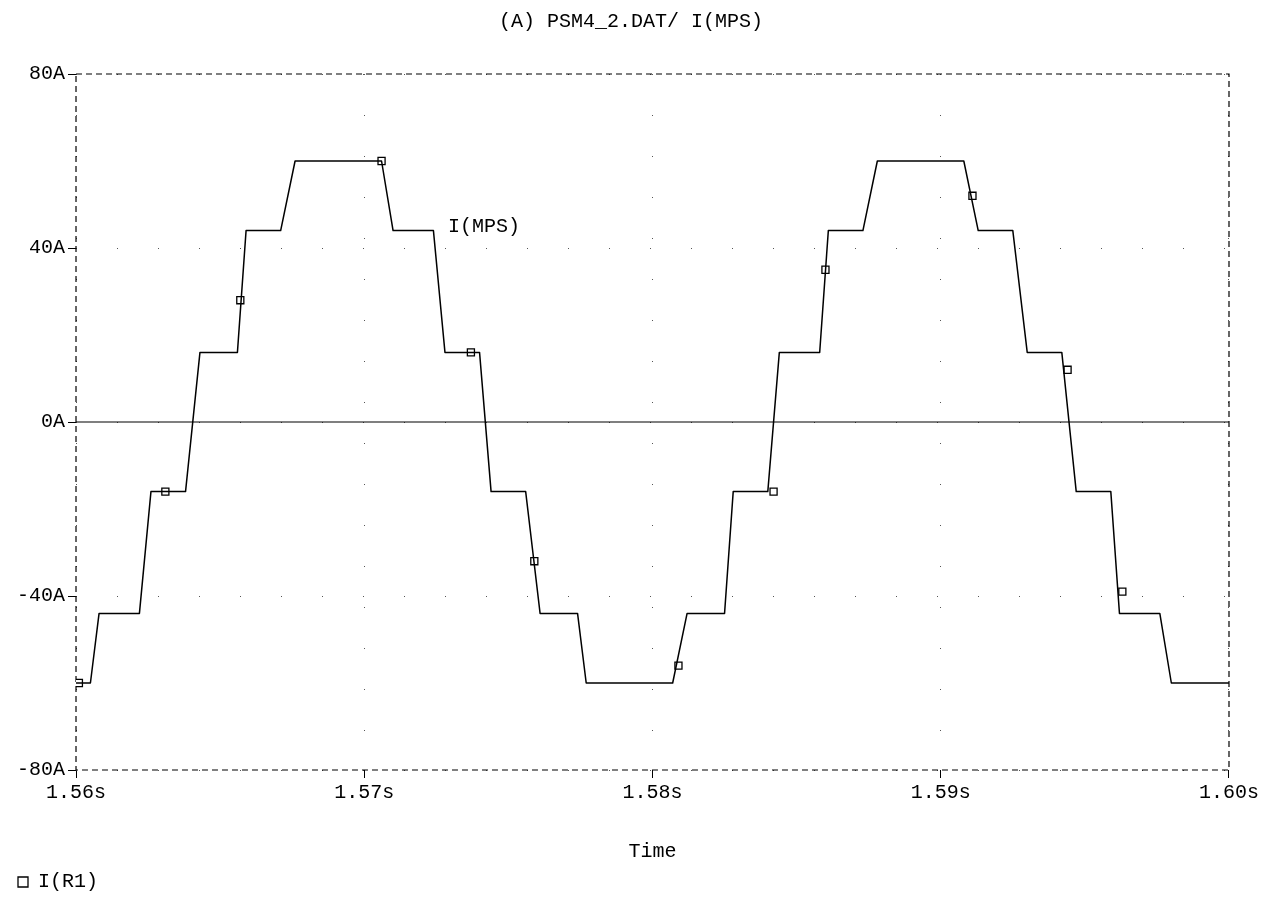 The image size is (1262, 912). I want to click on legend-label: I(R1), so click(68, 882).